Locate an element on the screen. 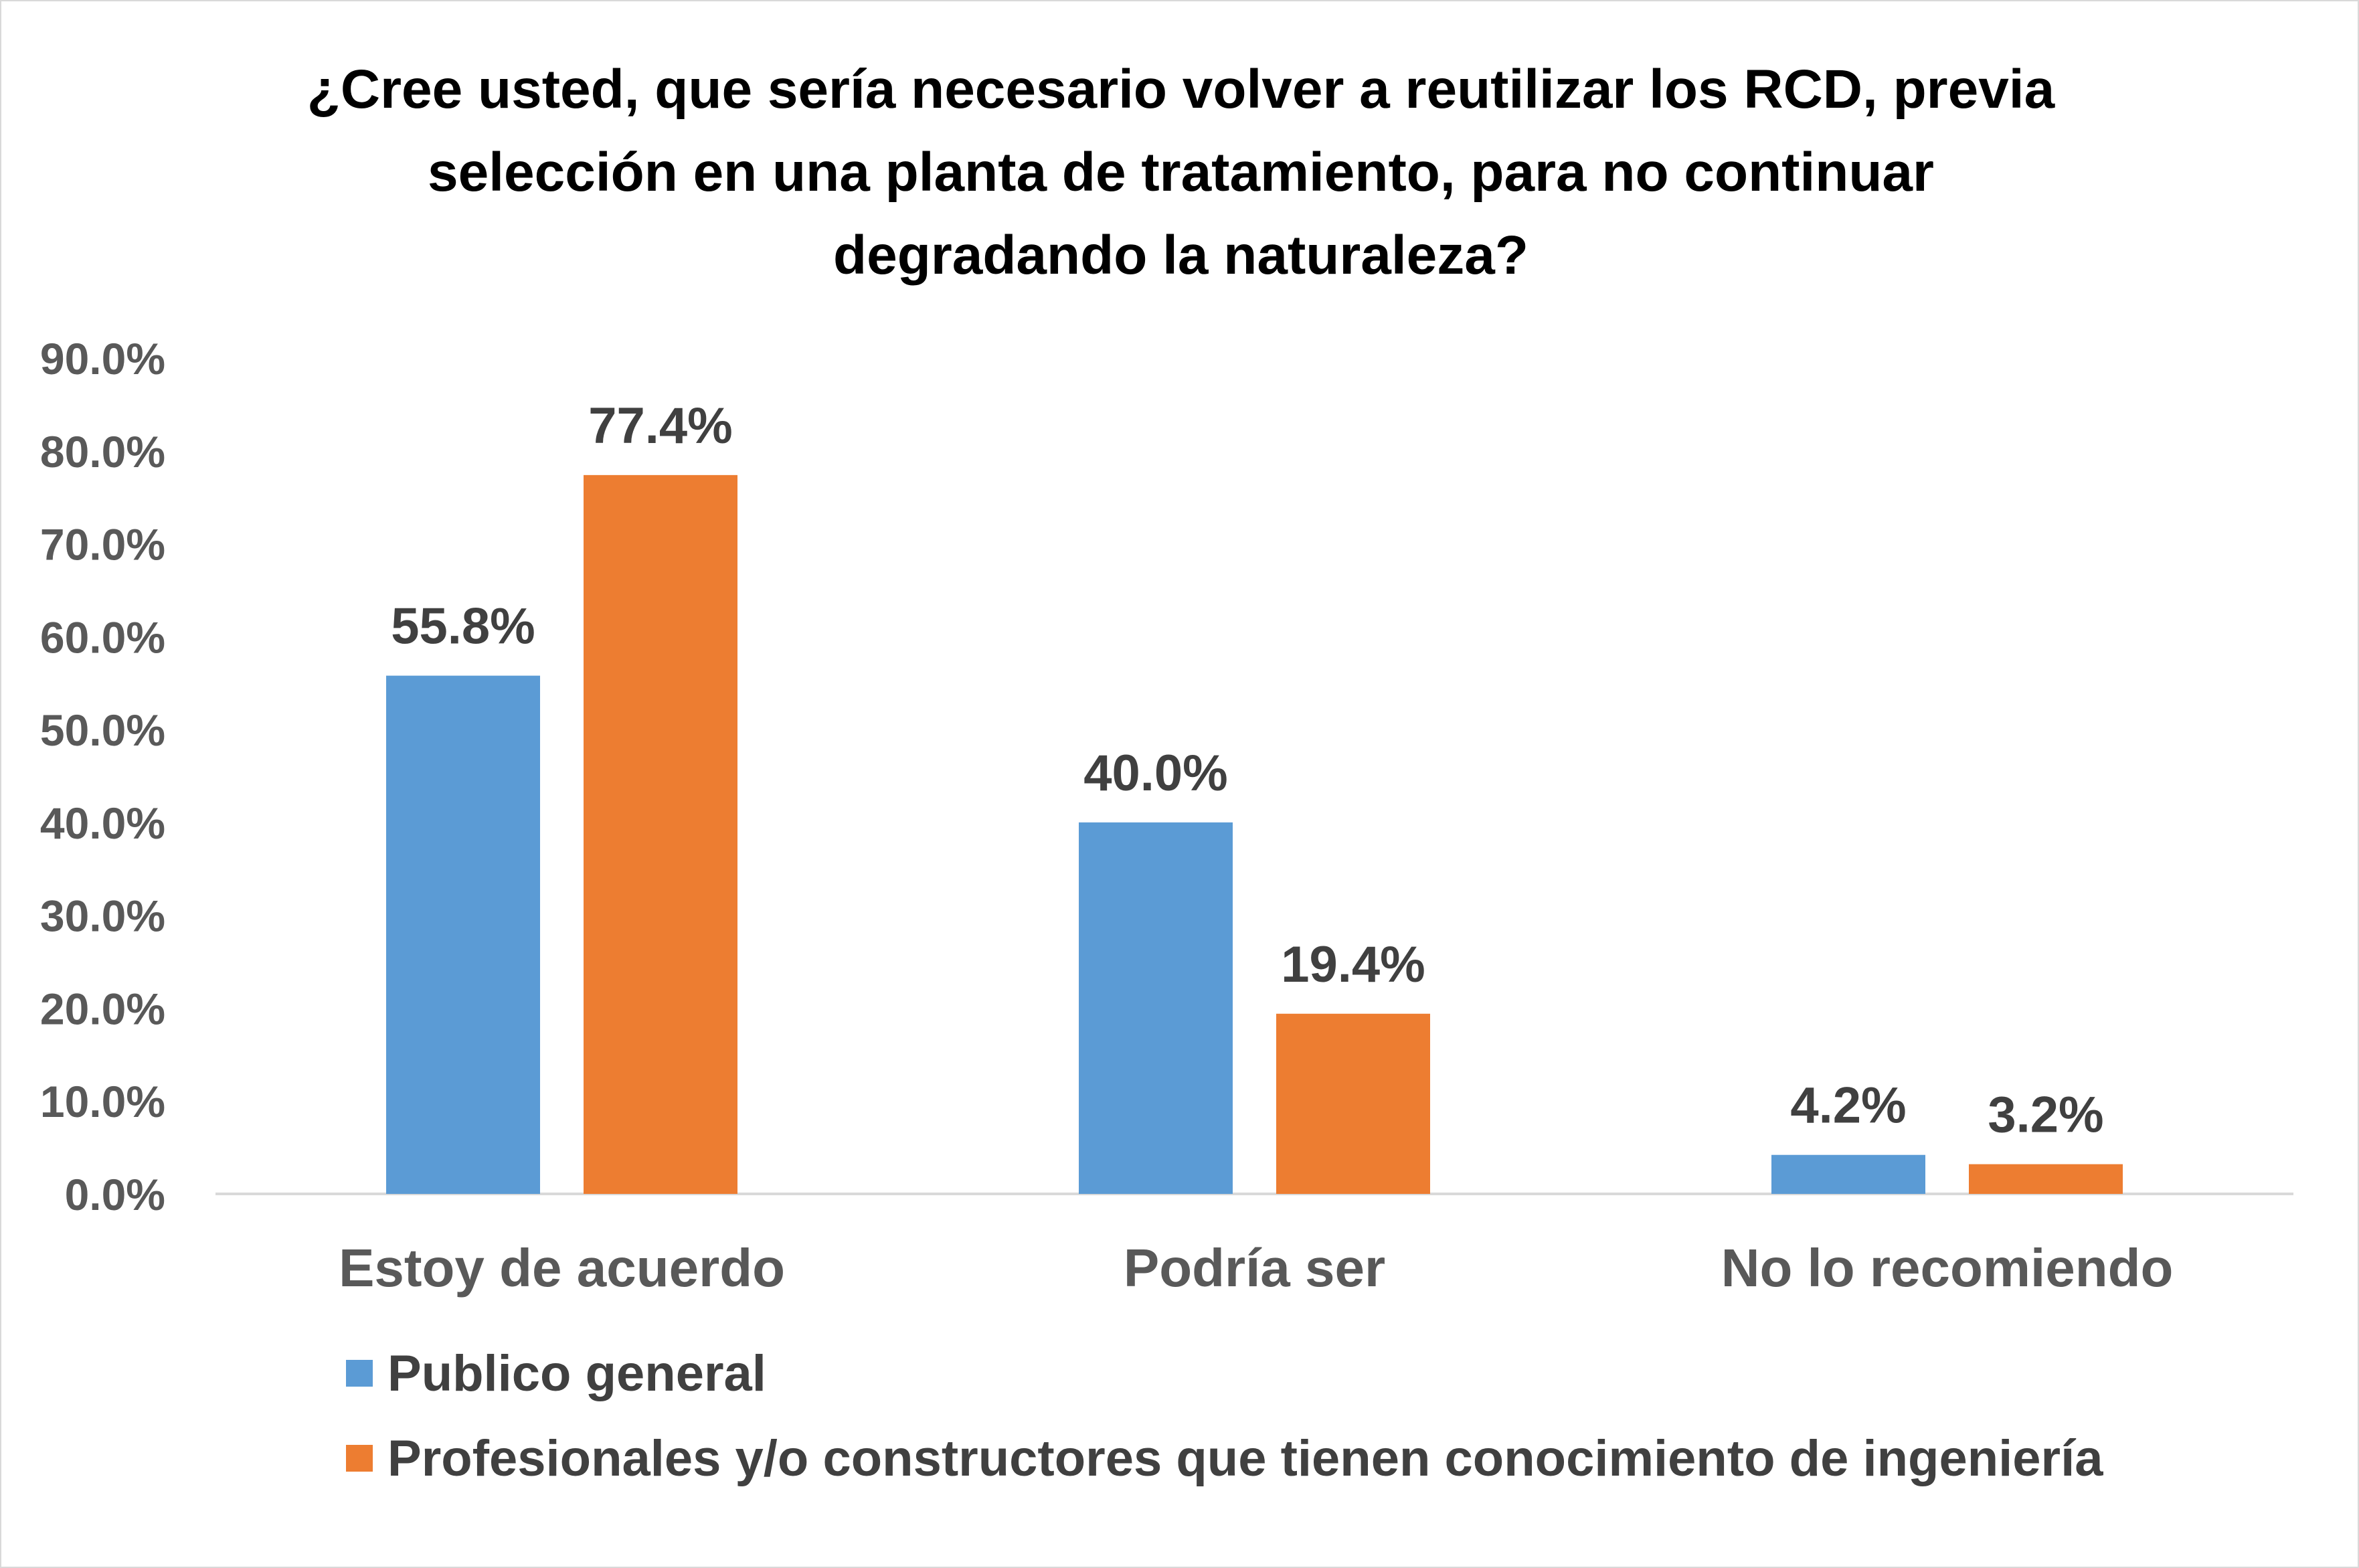 The width and height of the screenshot is (2359, 1568). data-label: 4.2% is located at coordinates (1848, 1105).